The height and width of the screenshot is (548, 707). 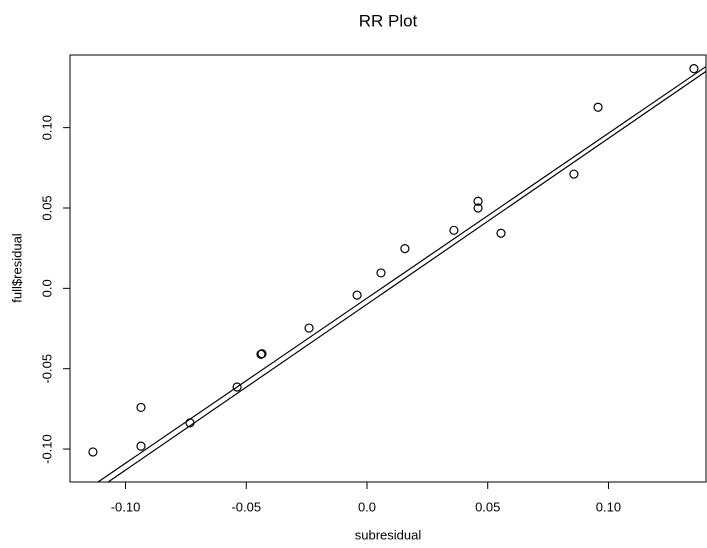 I want to click on x-tick-label: 0.05, so click(x=487, y=506).